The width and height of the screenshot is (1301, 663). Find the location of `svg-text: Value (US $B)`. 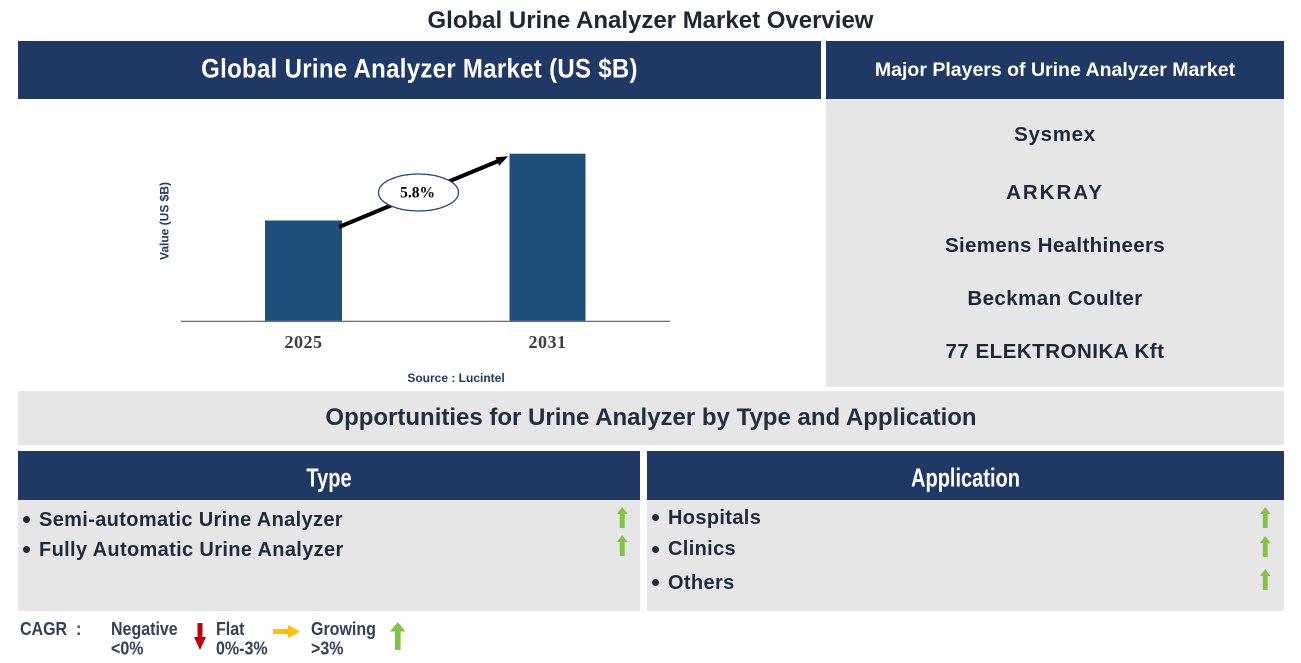

svg-text: Value (US $B) is located at coordinates (165, 221).